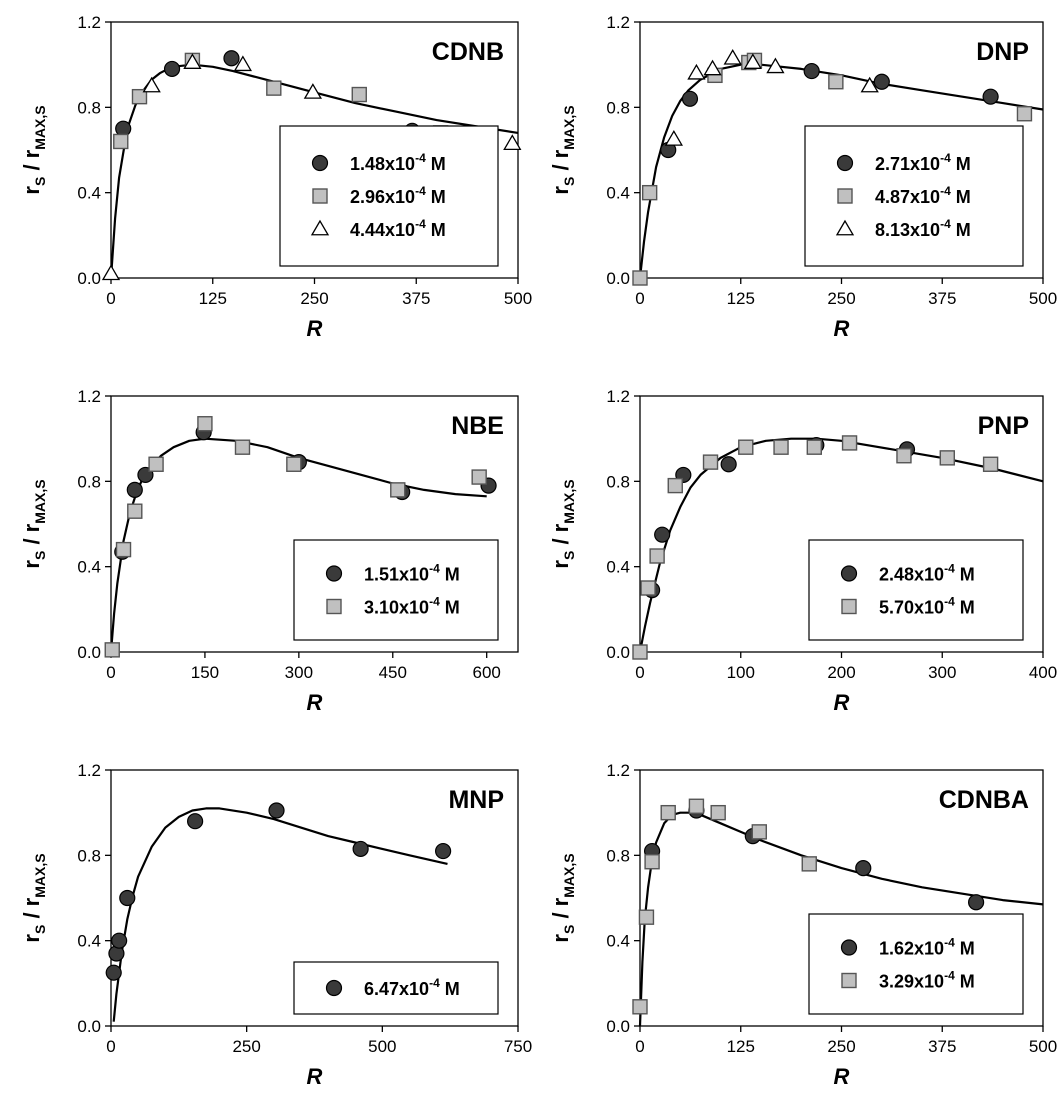 This screenshot has height=1110, width=1064. I want to click on legend-entry: 4.87x10-4 M, so click(923, 195).